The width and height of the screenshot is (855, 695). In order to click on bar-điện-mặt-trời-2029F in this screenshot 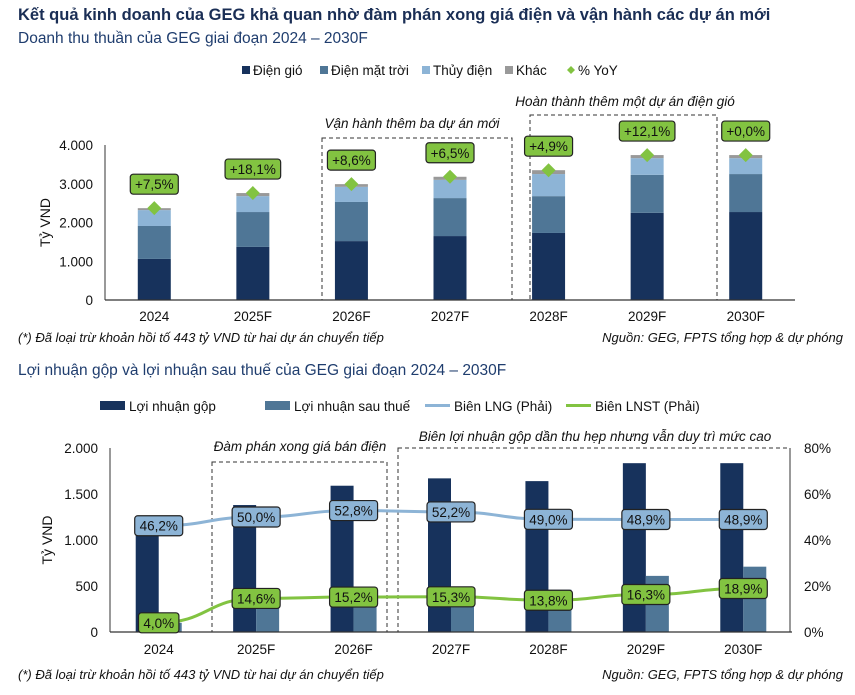, I will do `click(647, 193)`.